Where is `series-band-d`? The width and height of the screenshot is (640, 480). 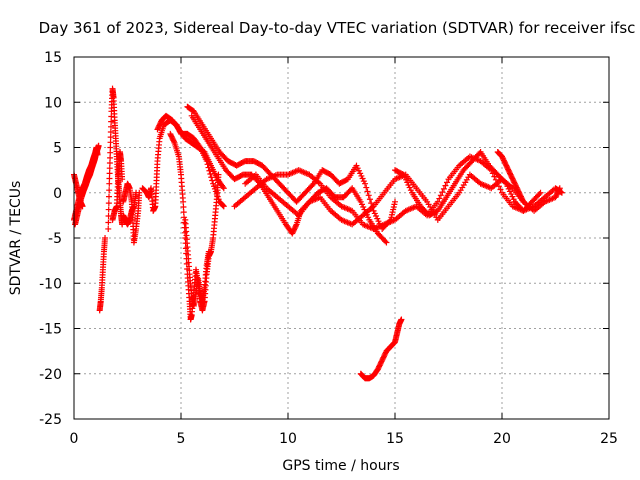 series-band-d is located at coordinates (510, 177).